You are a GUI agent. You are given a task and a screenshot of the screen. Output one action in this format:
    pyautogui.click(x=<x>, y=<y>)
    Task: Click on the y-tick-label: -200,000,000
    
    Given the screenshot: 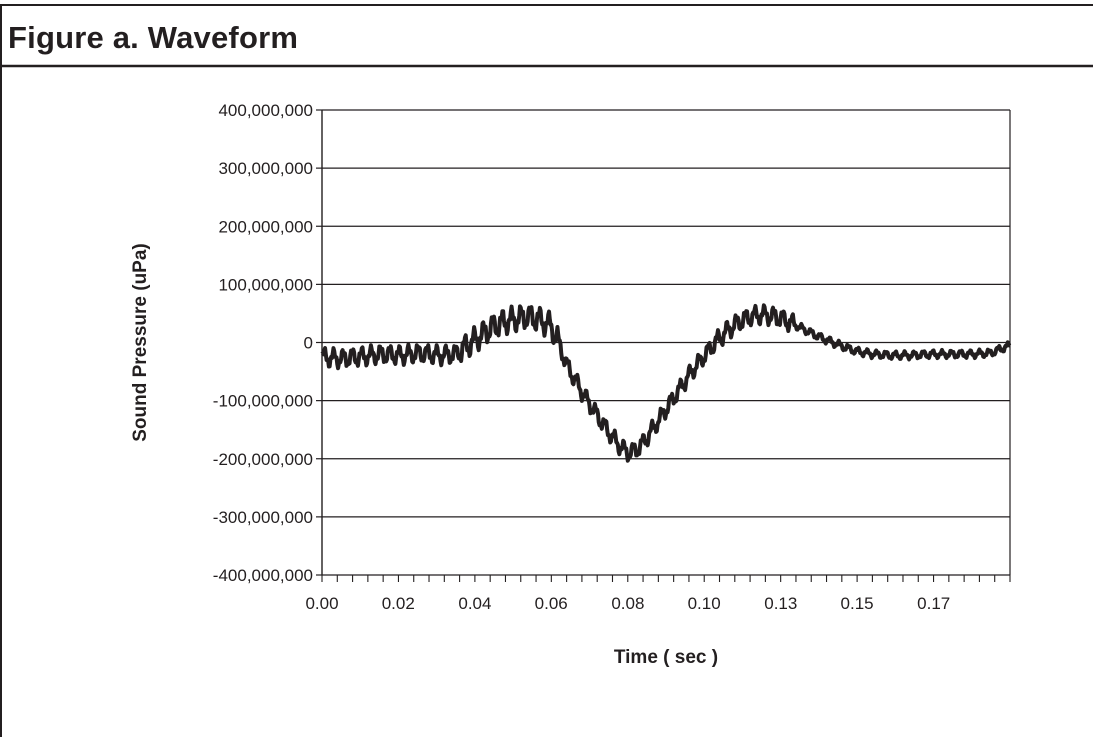 What is the action you would take?
    pyautogui.click(x=263, y=459)
    